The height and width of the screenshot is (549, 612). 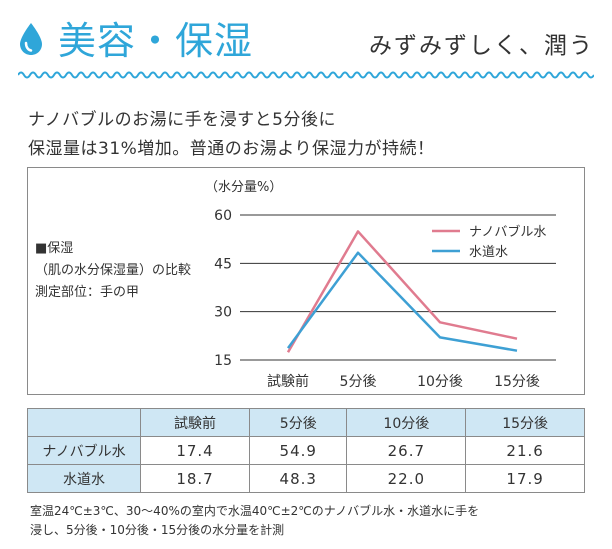 I want to click on x-tick-label: 15分後, so click(x=517, y=382).